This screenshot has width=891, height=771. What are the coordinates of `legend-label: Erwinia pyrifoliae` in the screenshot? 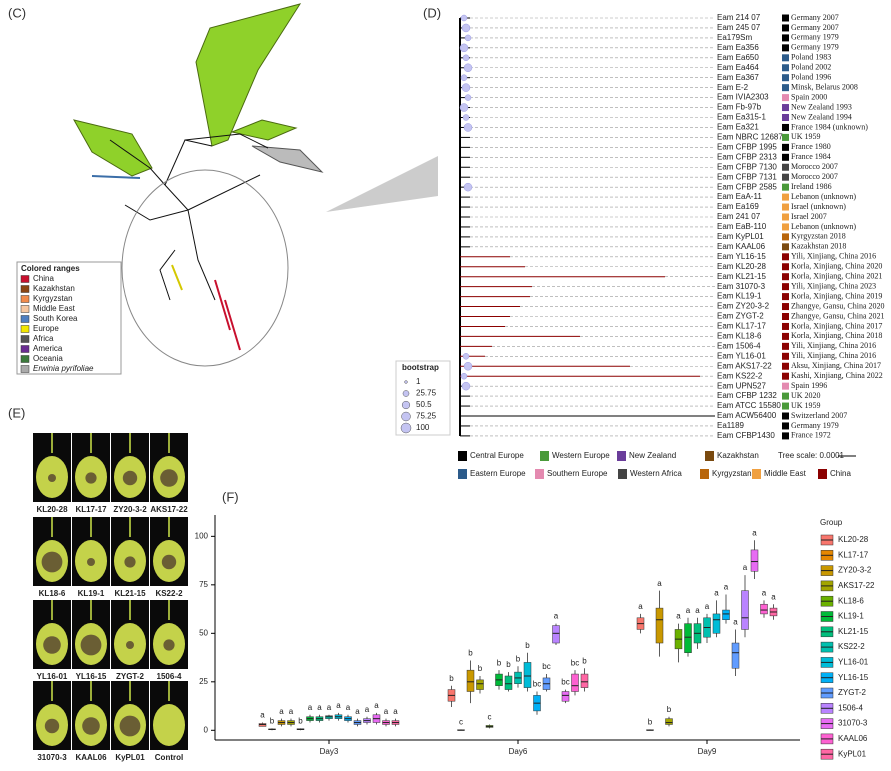 It's located at (63, 368).